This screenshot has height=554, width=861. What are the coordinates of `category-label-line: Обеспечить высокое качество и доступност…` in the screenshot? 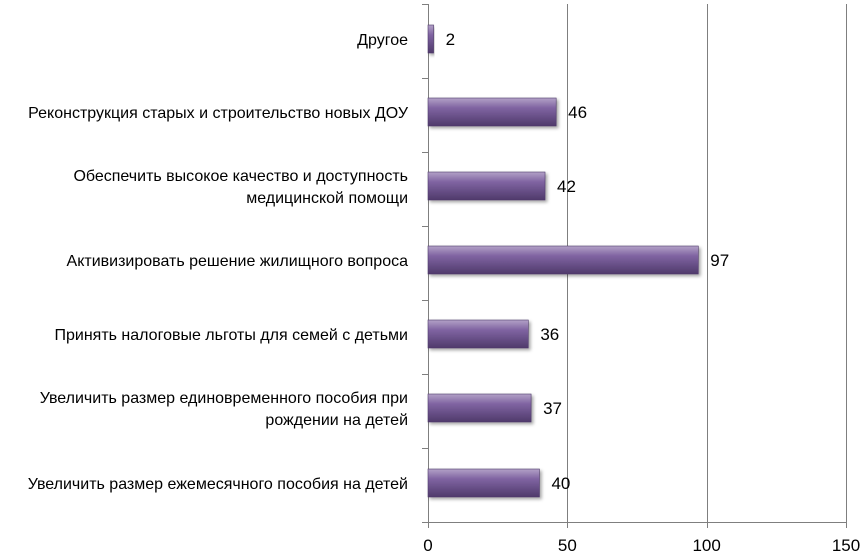 It's located at (240, 176).